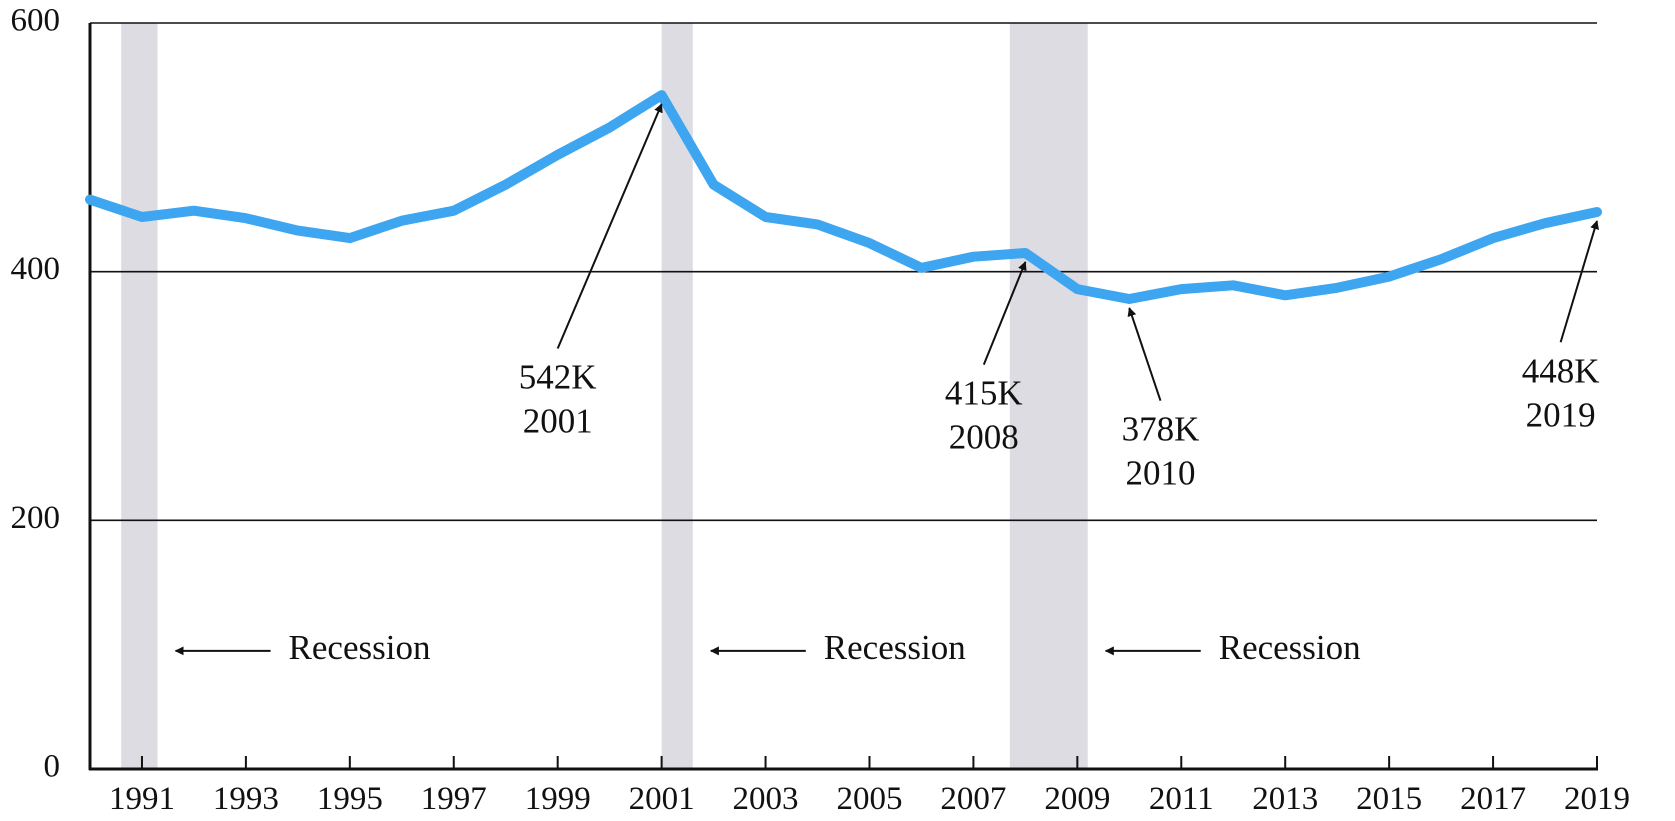 The width and height of the screenshot is (1675, 821). Describe the element at coordinates (558, 376) in the screenshot. I see `annotation-value-2001: 542K` at that location.